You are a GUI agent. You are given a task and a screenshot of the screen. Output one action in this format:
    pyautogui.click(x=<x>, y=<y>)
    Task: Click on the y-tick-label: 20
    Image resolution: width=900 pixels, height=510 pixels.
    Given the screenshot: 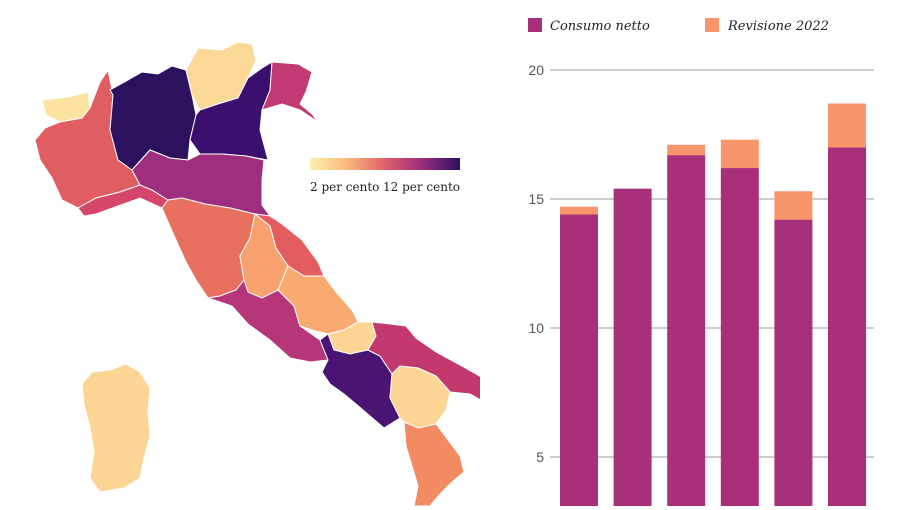 What is the action you would take?
    pyautogui.click(x=536, y=70)
    